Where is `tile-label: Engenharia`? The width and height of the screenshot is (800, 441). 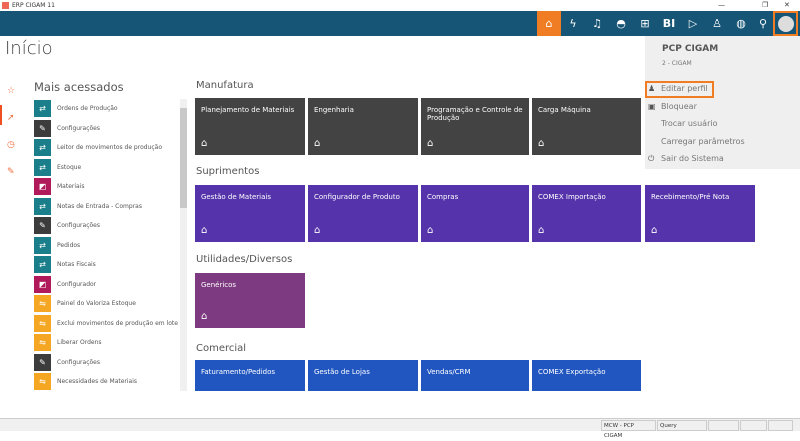
tile-label: Engenharia is located at coordinates (334, 110).